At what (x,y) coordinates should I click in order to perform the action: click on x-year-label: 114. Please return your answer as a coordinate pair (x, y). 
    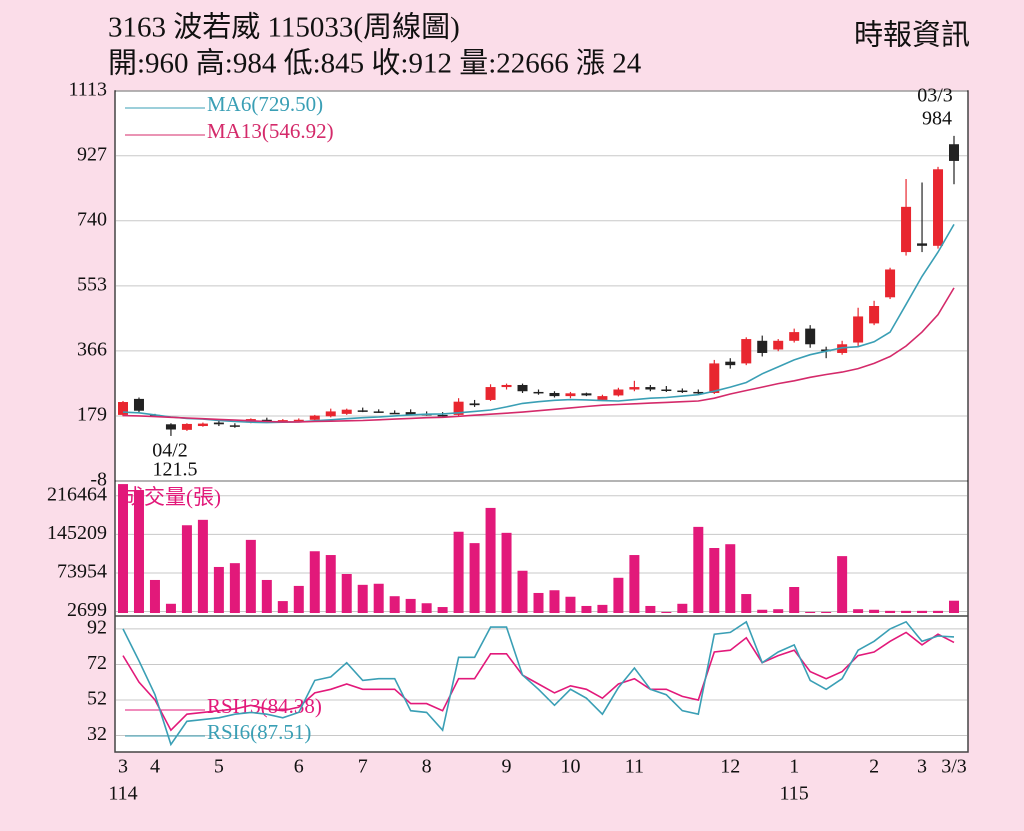
    Looking at the image, I should click on (122, 794).